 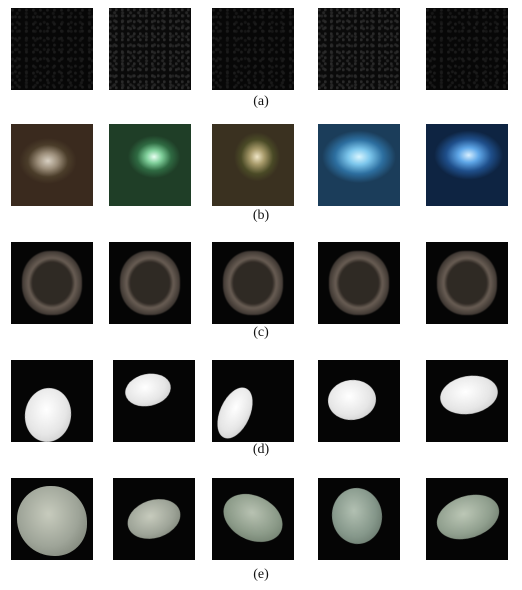 I want to click on row-b-label: (b), so click(x=261, y=215).